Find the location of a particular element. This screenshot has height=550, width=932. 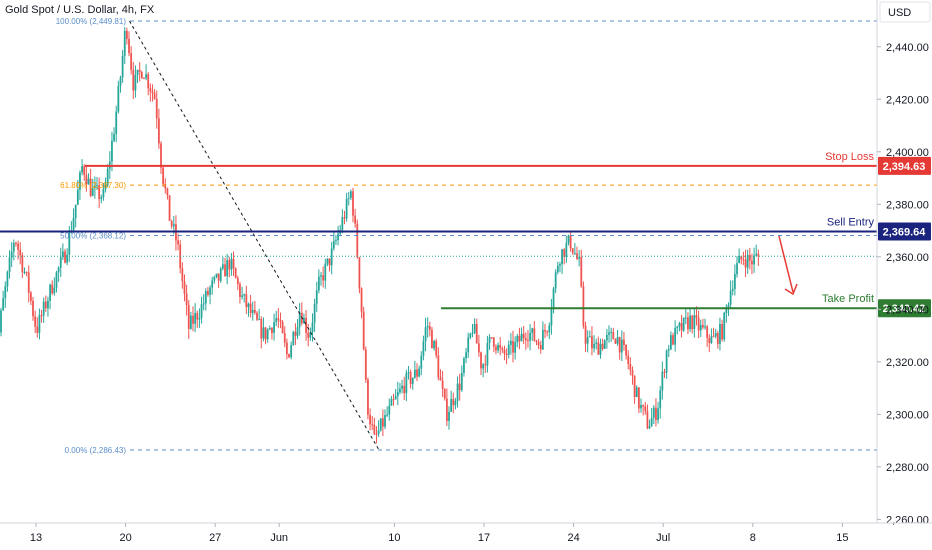

x-tick-label: Jun is located at coordinates (279, 538).